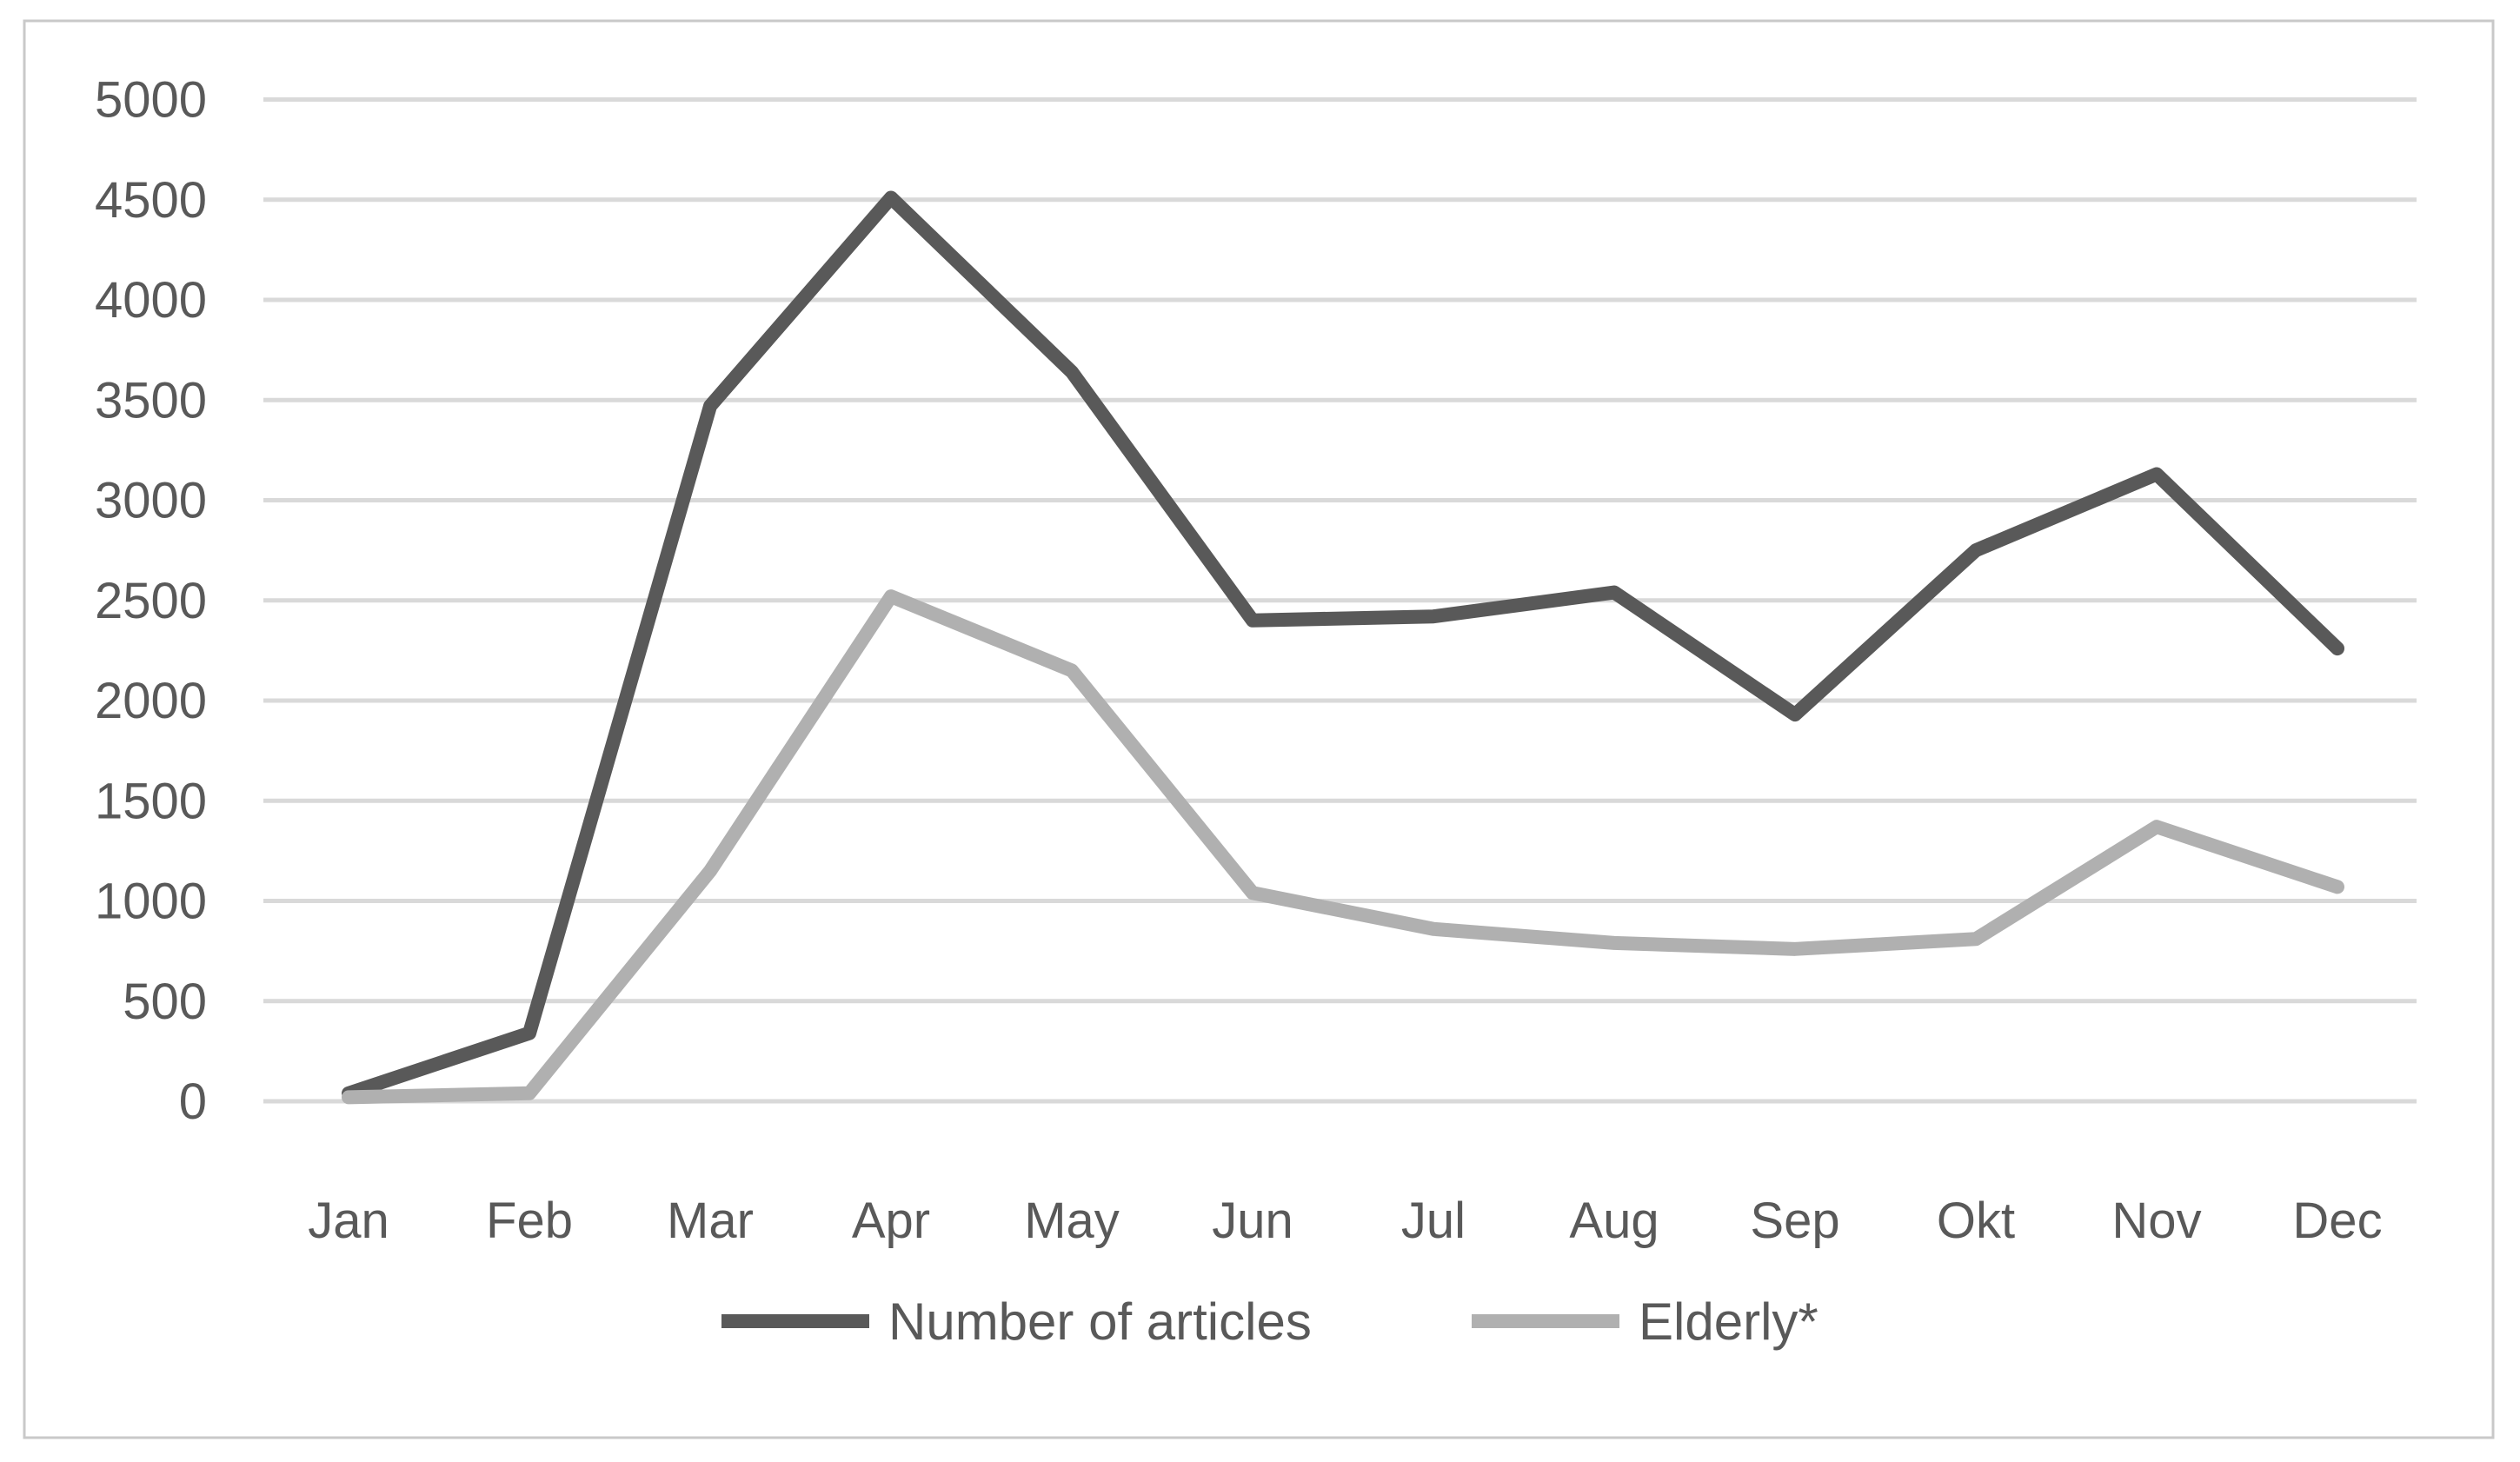 The width and height of the screenshot is (2520, 1462). What do you see at coordinates (151, 100) in the screenshot?
I see `y-tick-label: 5000` at bounding box center [151, 100].